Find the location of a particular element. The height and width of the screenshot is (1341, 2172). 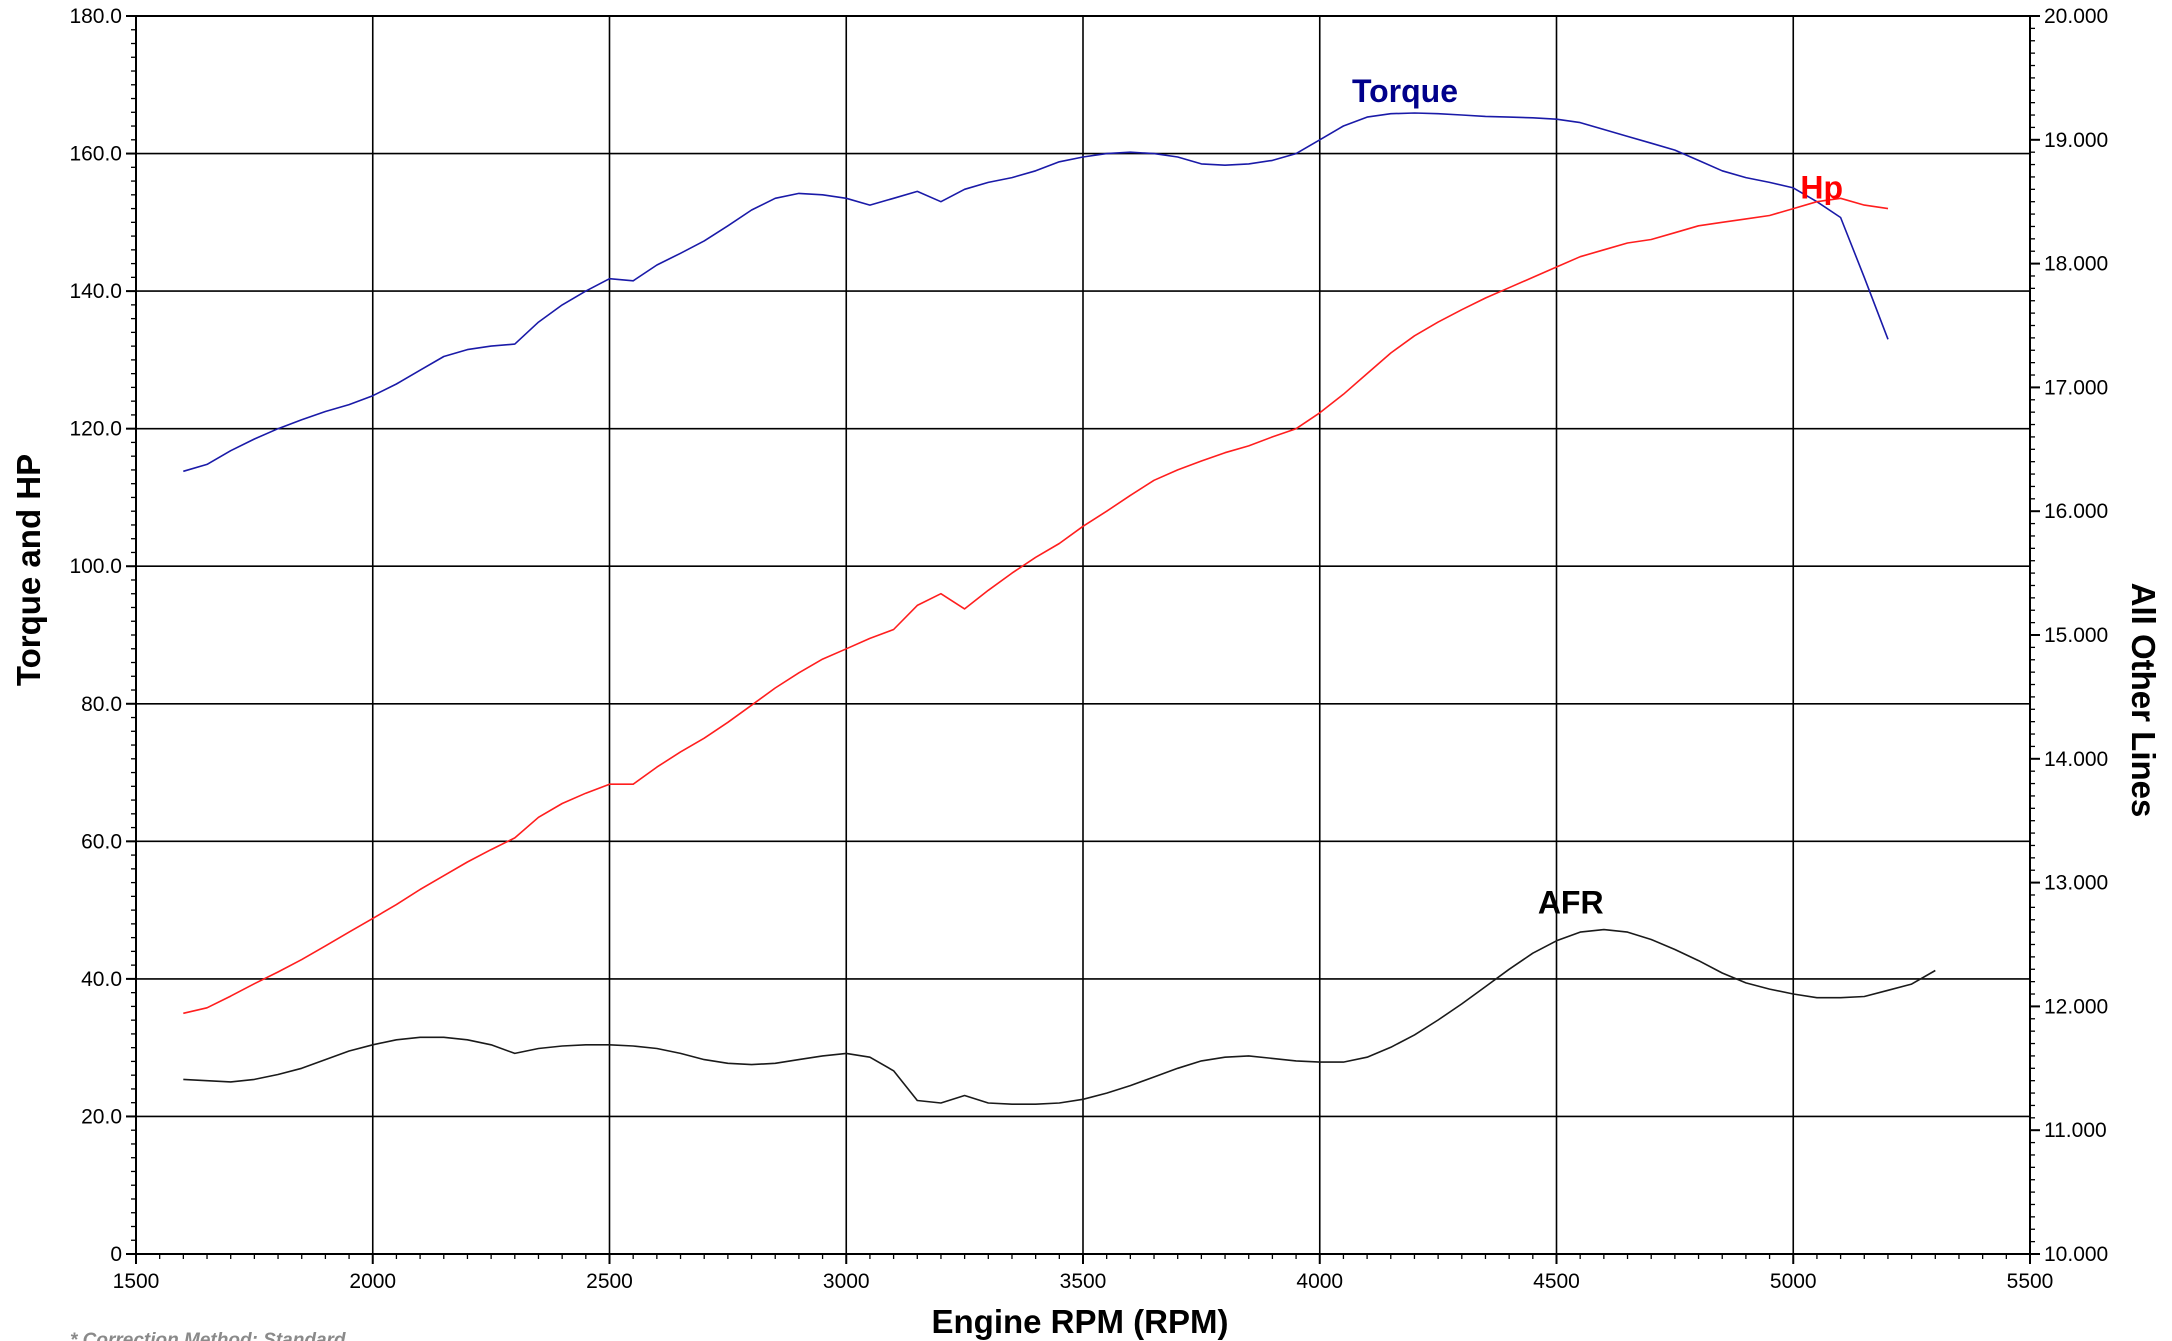

y-left-tick-label: 40.0 is located at coordinates (101, 979).